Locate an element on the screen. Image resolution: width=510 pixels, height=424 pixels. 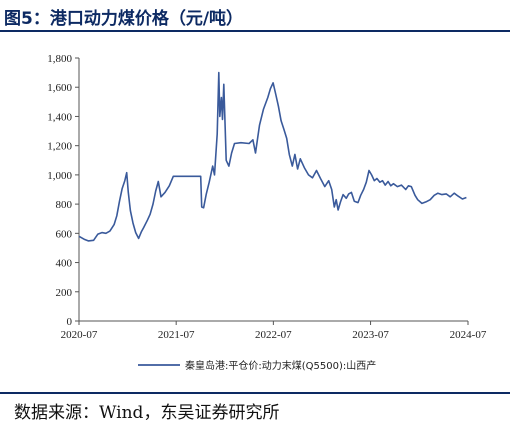
chart-legend: 秦皇岛港:平仓价:动力末煤(Q5500):山西产 is located at coordinates (257, 365).